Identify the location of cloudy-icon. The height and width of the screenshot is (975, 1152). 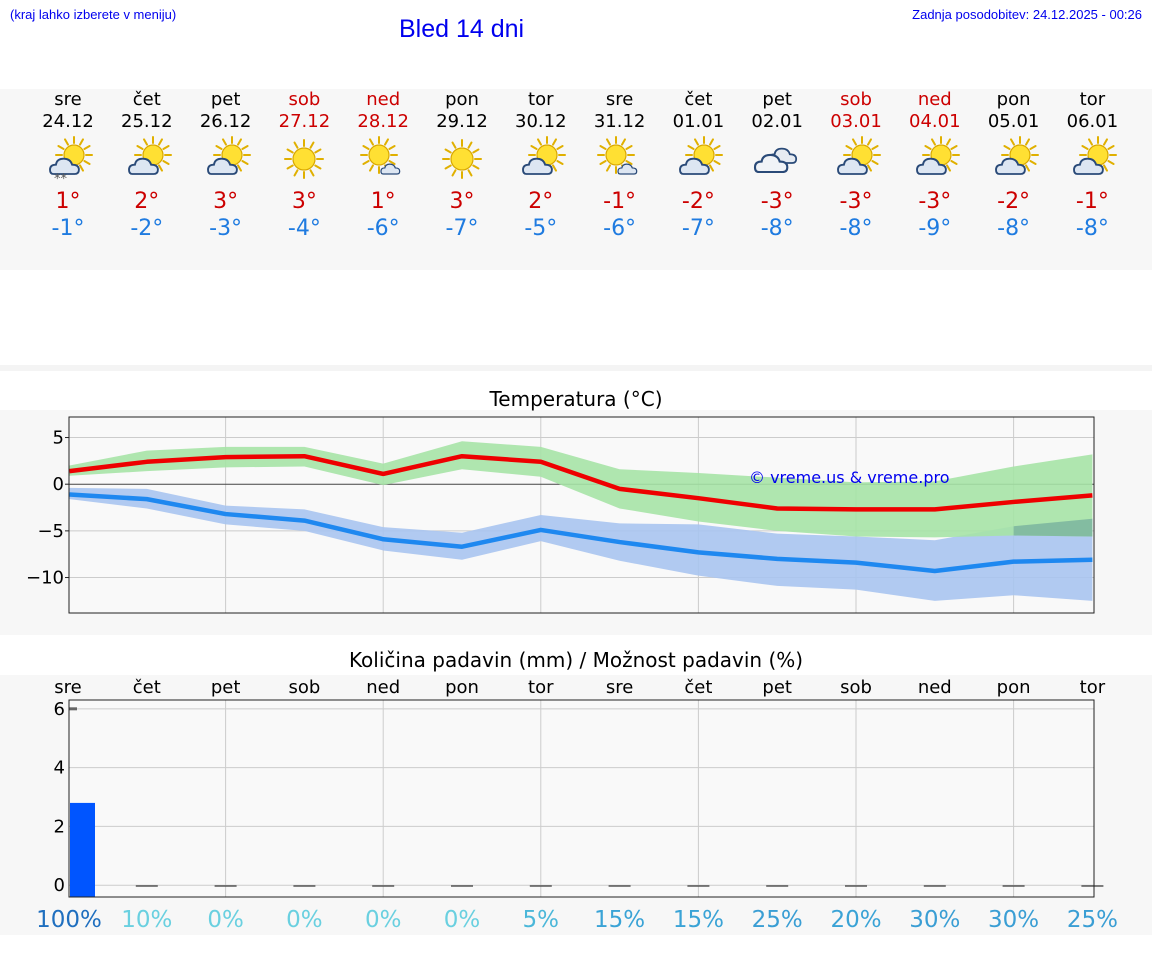
(776, 160).